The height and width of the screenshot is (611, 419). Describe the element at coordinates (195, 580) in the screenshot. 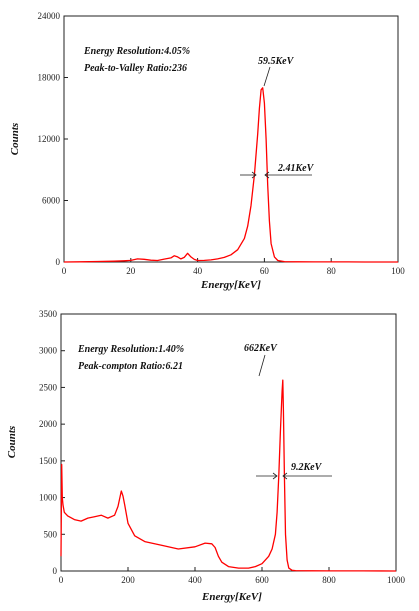

I see `x-tick-label: 400` at that location.